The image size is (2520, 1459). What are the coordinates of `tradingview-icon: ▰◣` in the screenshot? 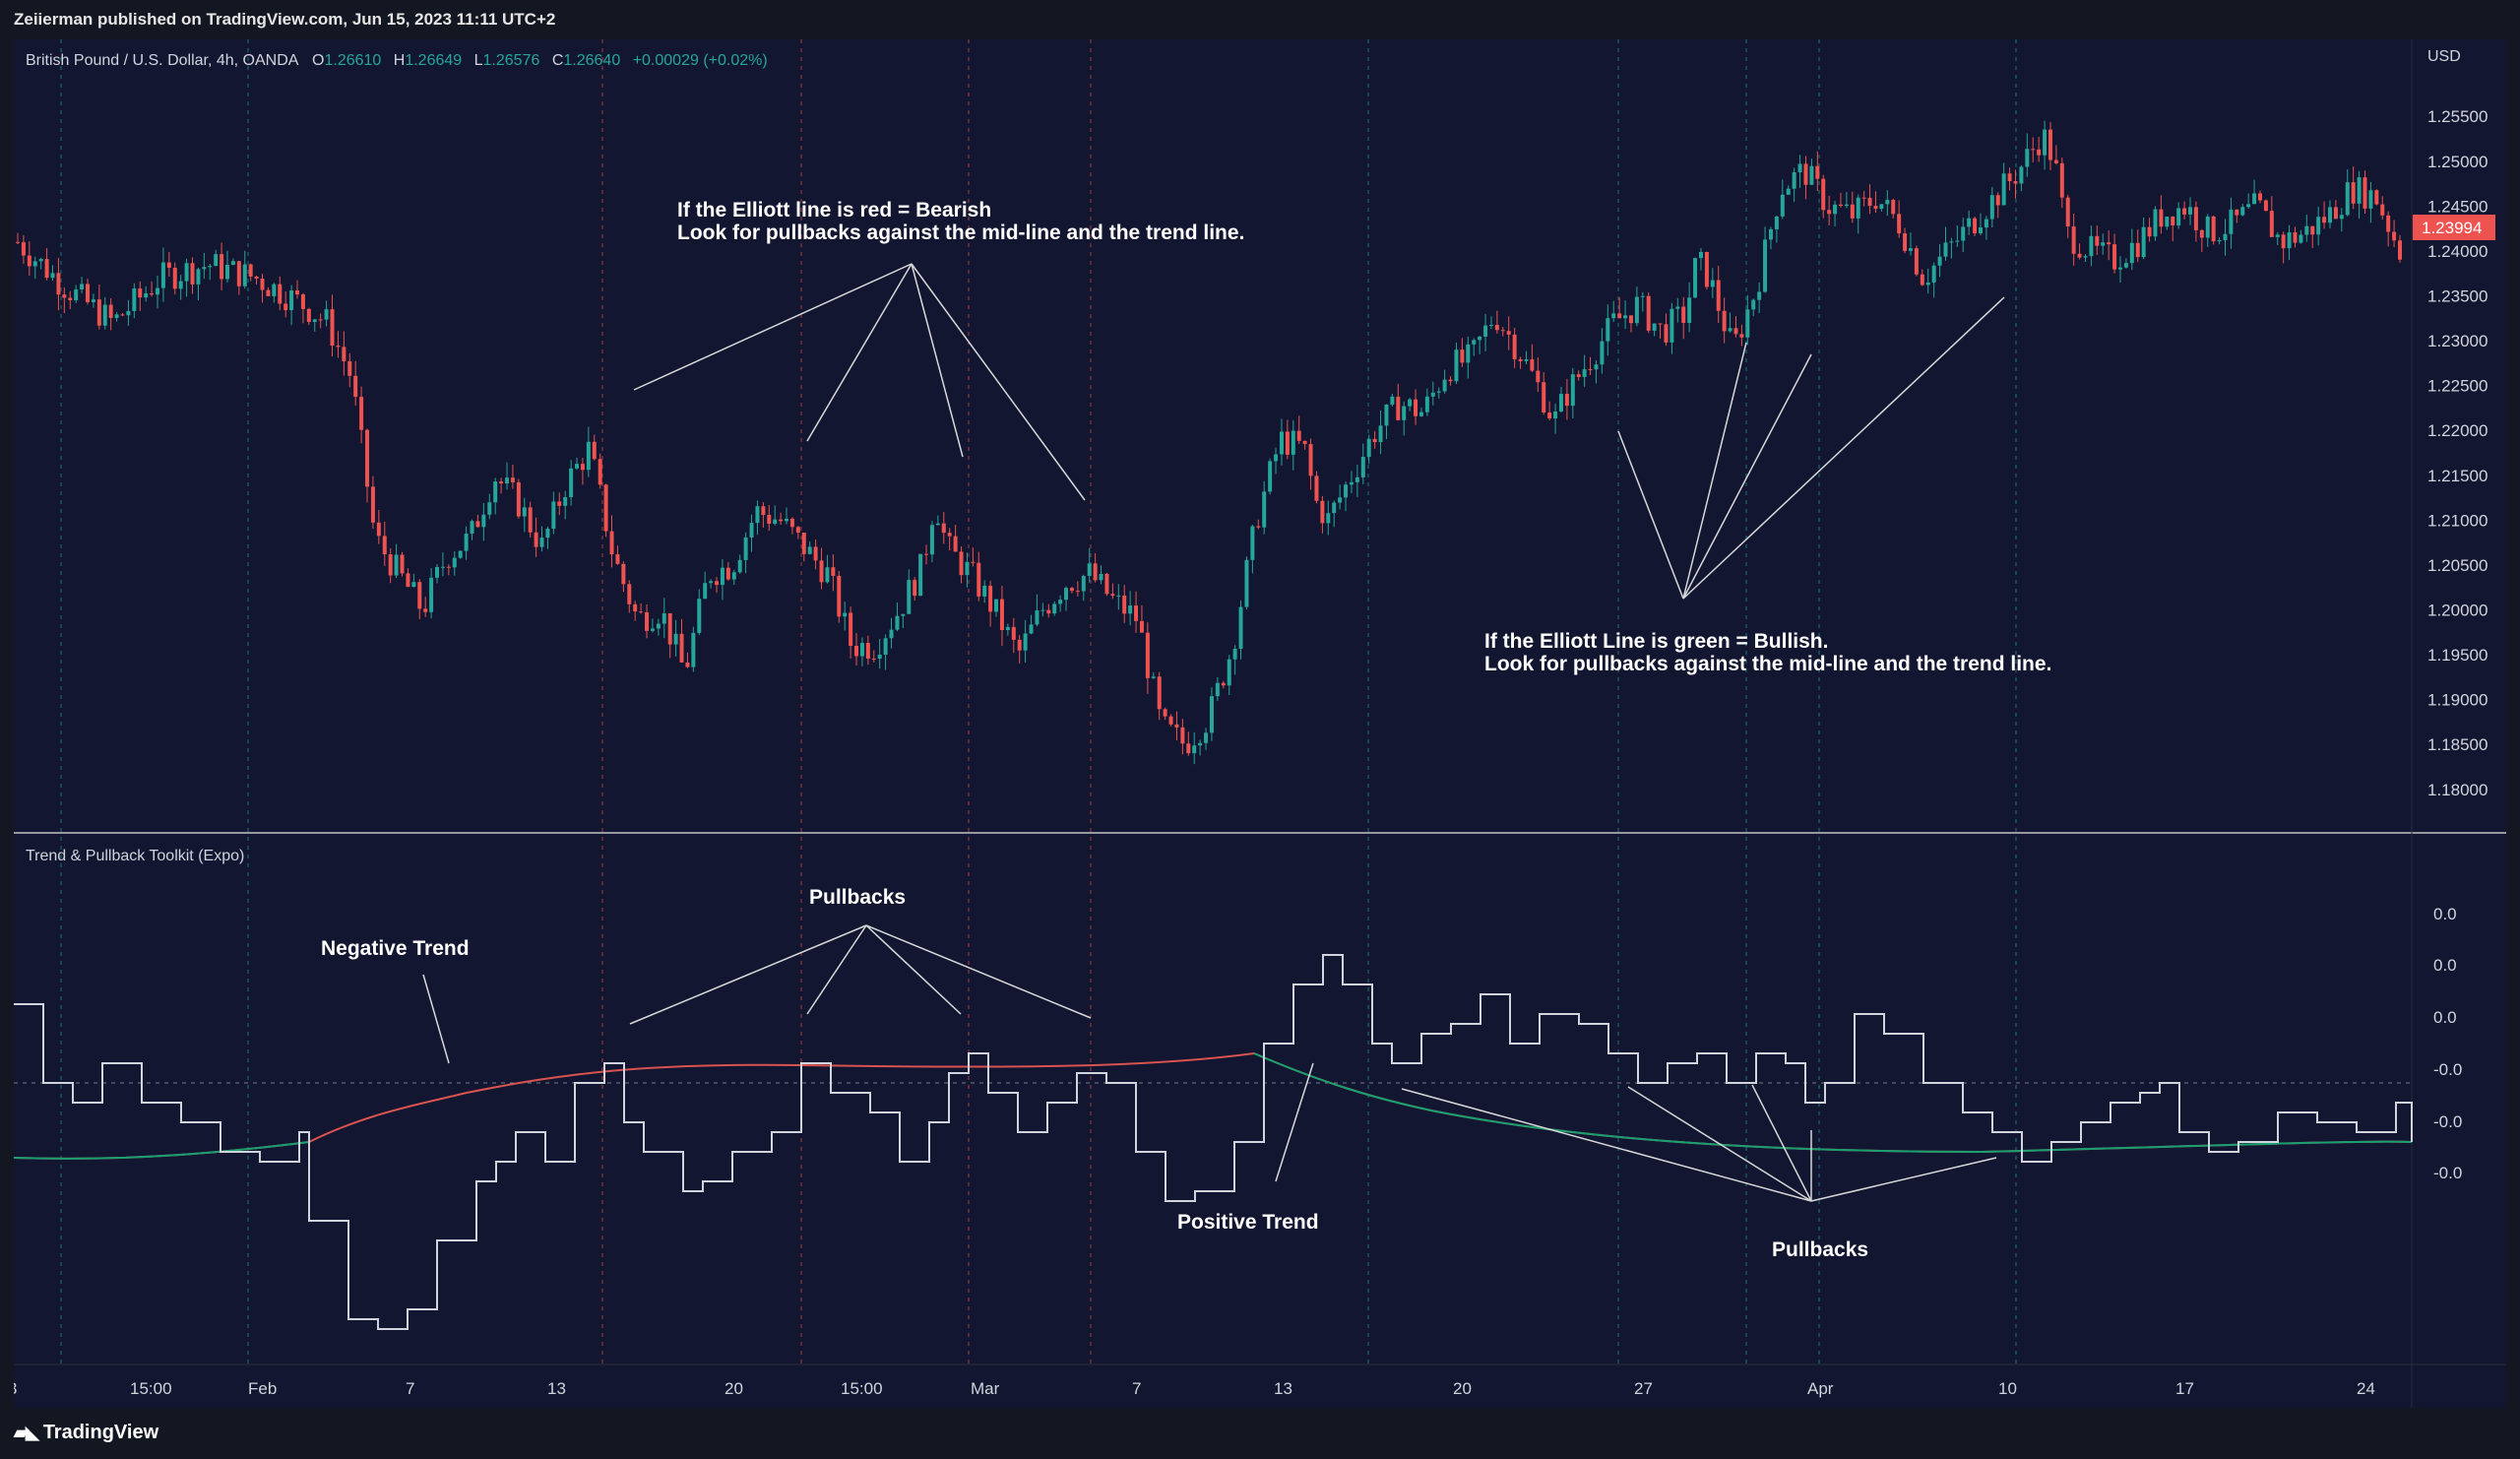 It's located at (26, 1432).